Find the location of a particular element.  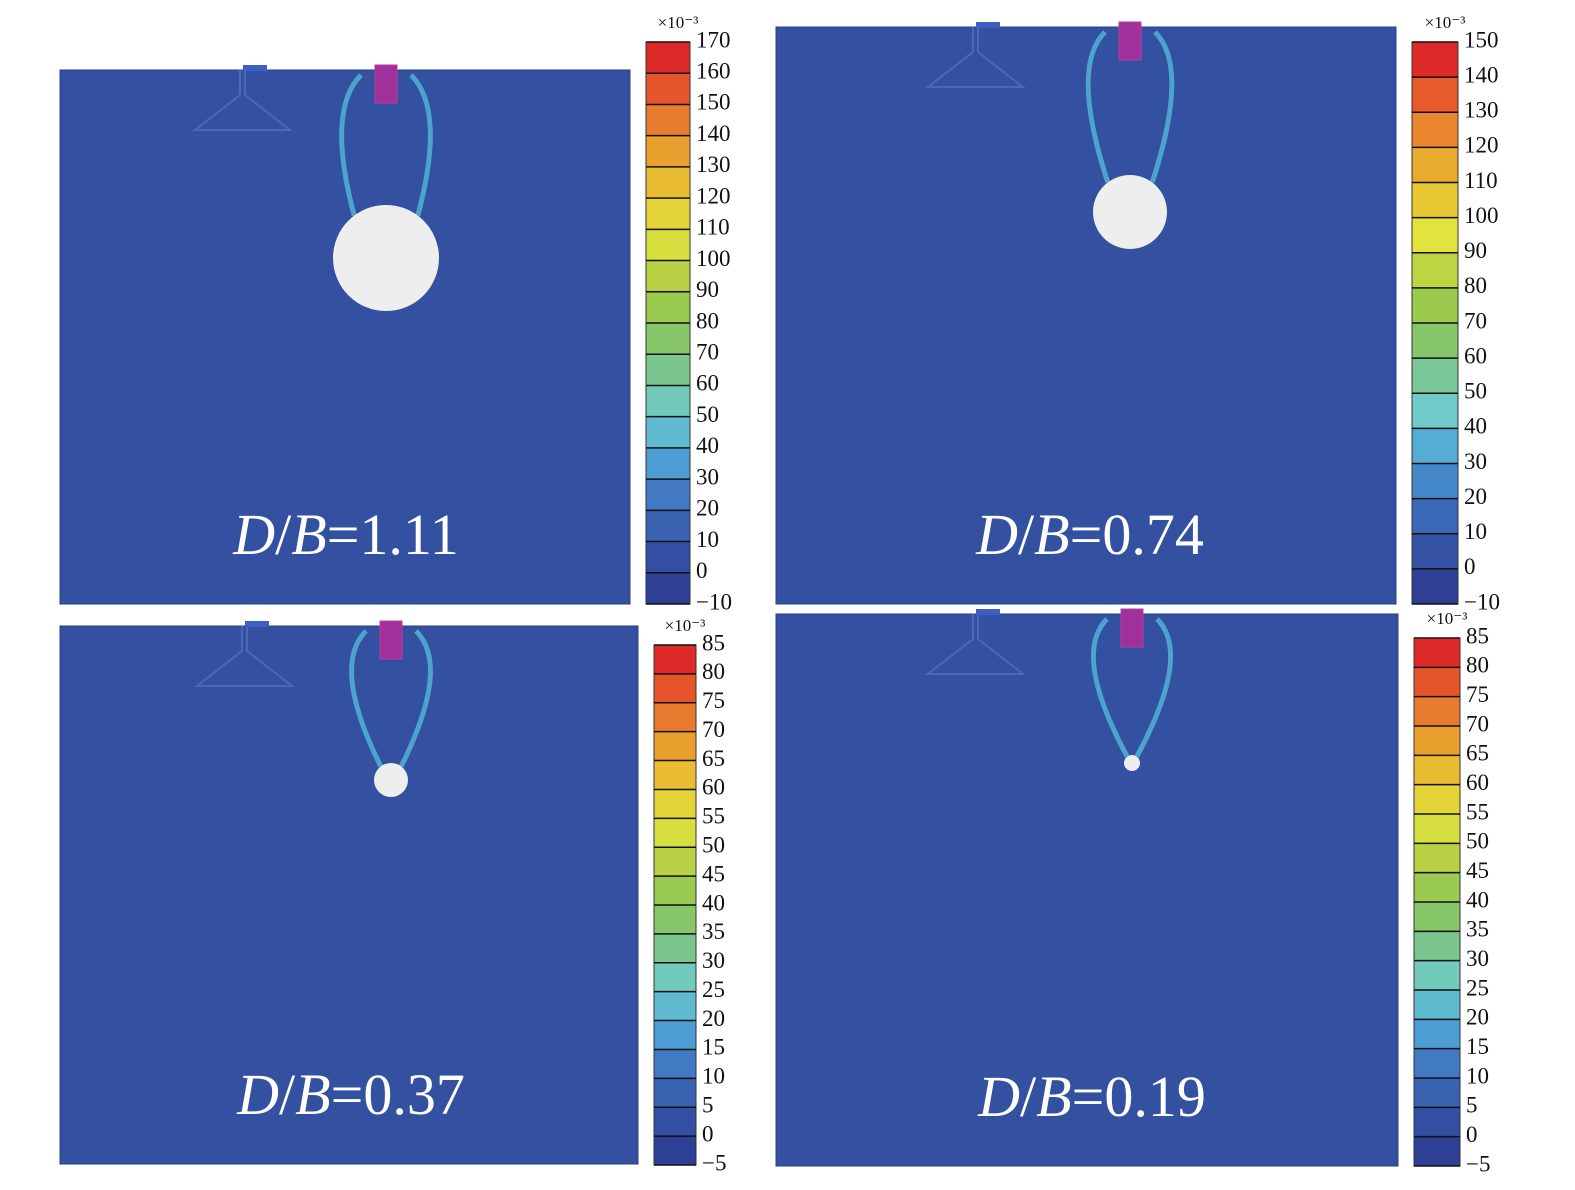

tick-label: 15 is located at coordinates (713, 1047).